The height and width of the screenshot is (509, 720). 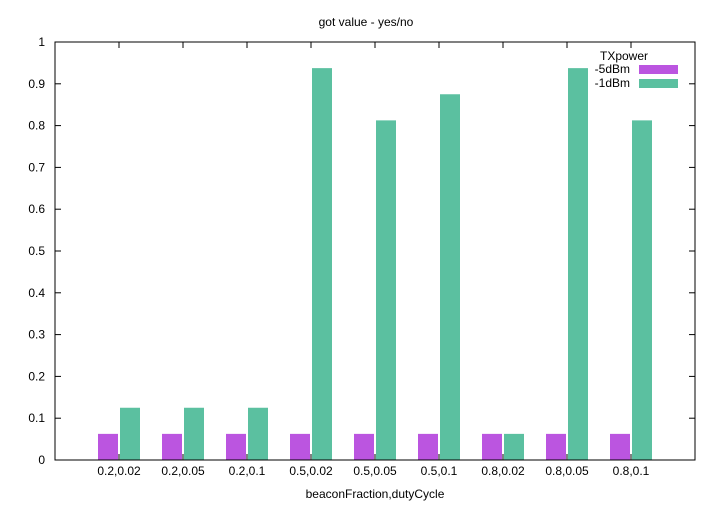 I want to click on x-tick-label: 0.8,0.02, so click(x=503, y=471).